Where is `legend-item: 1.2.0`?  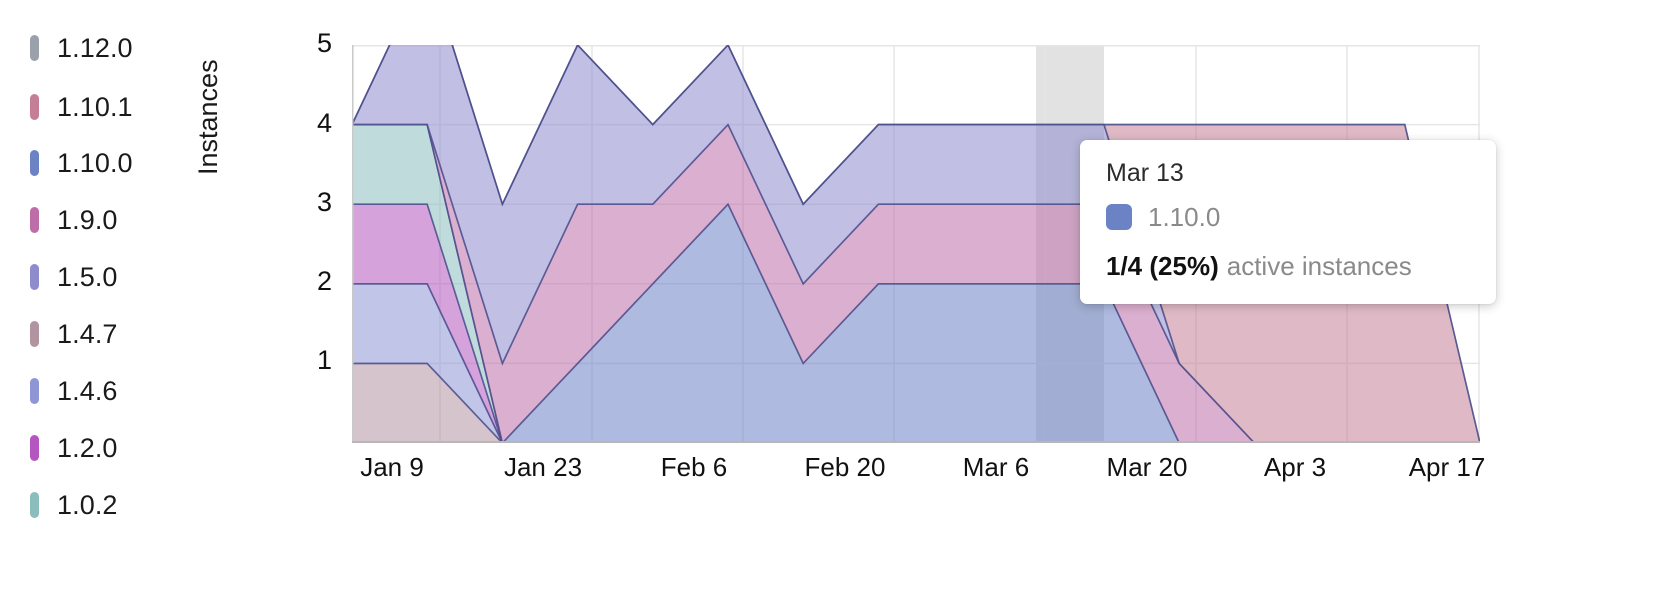 legend-item: 1.2.0 is located at coordinates (74, 448).